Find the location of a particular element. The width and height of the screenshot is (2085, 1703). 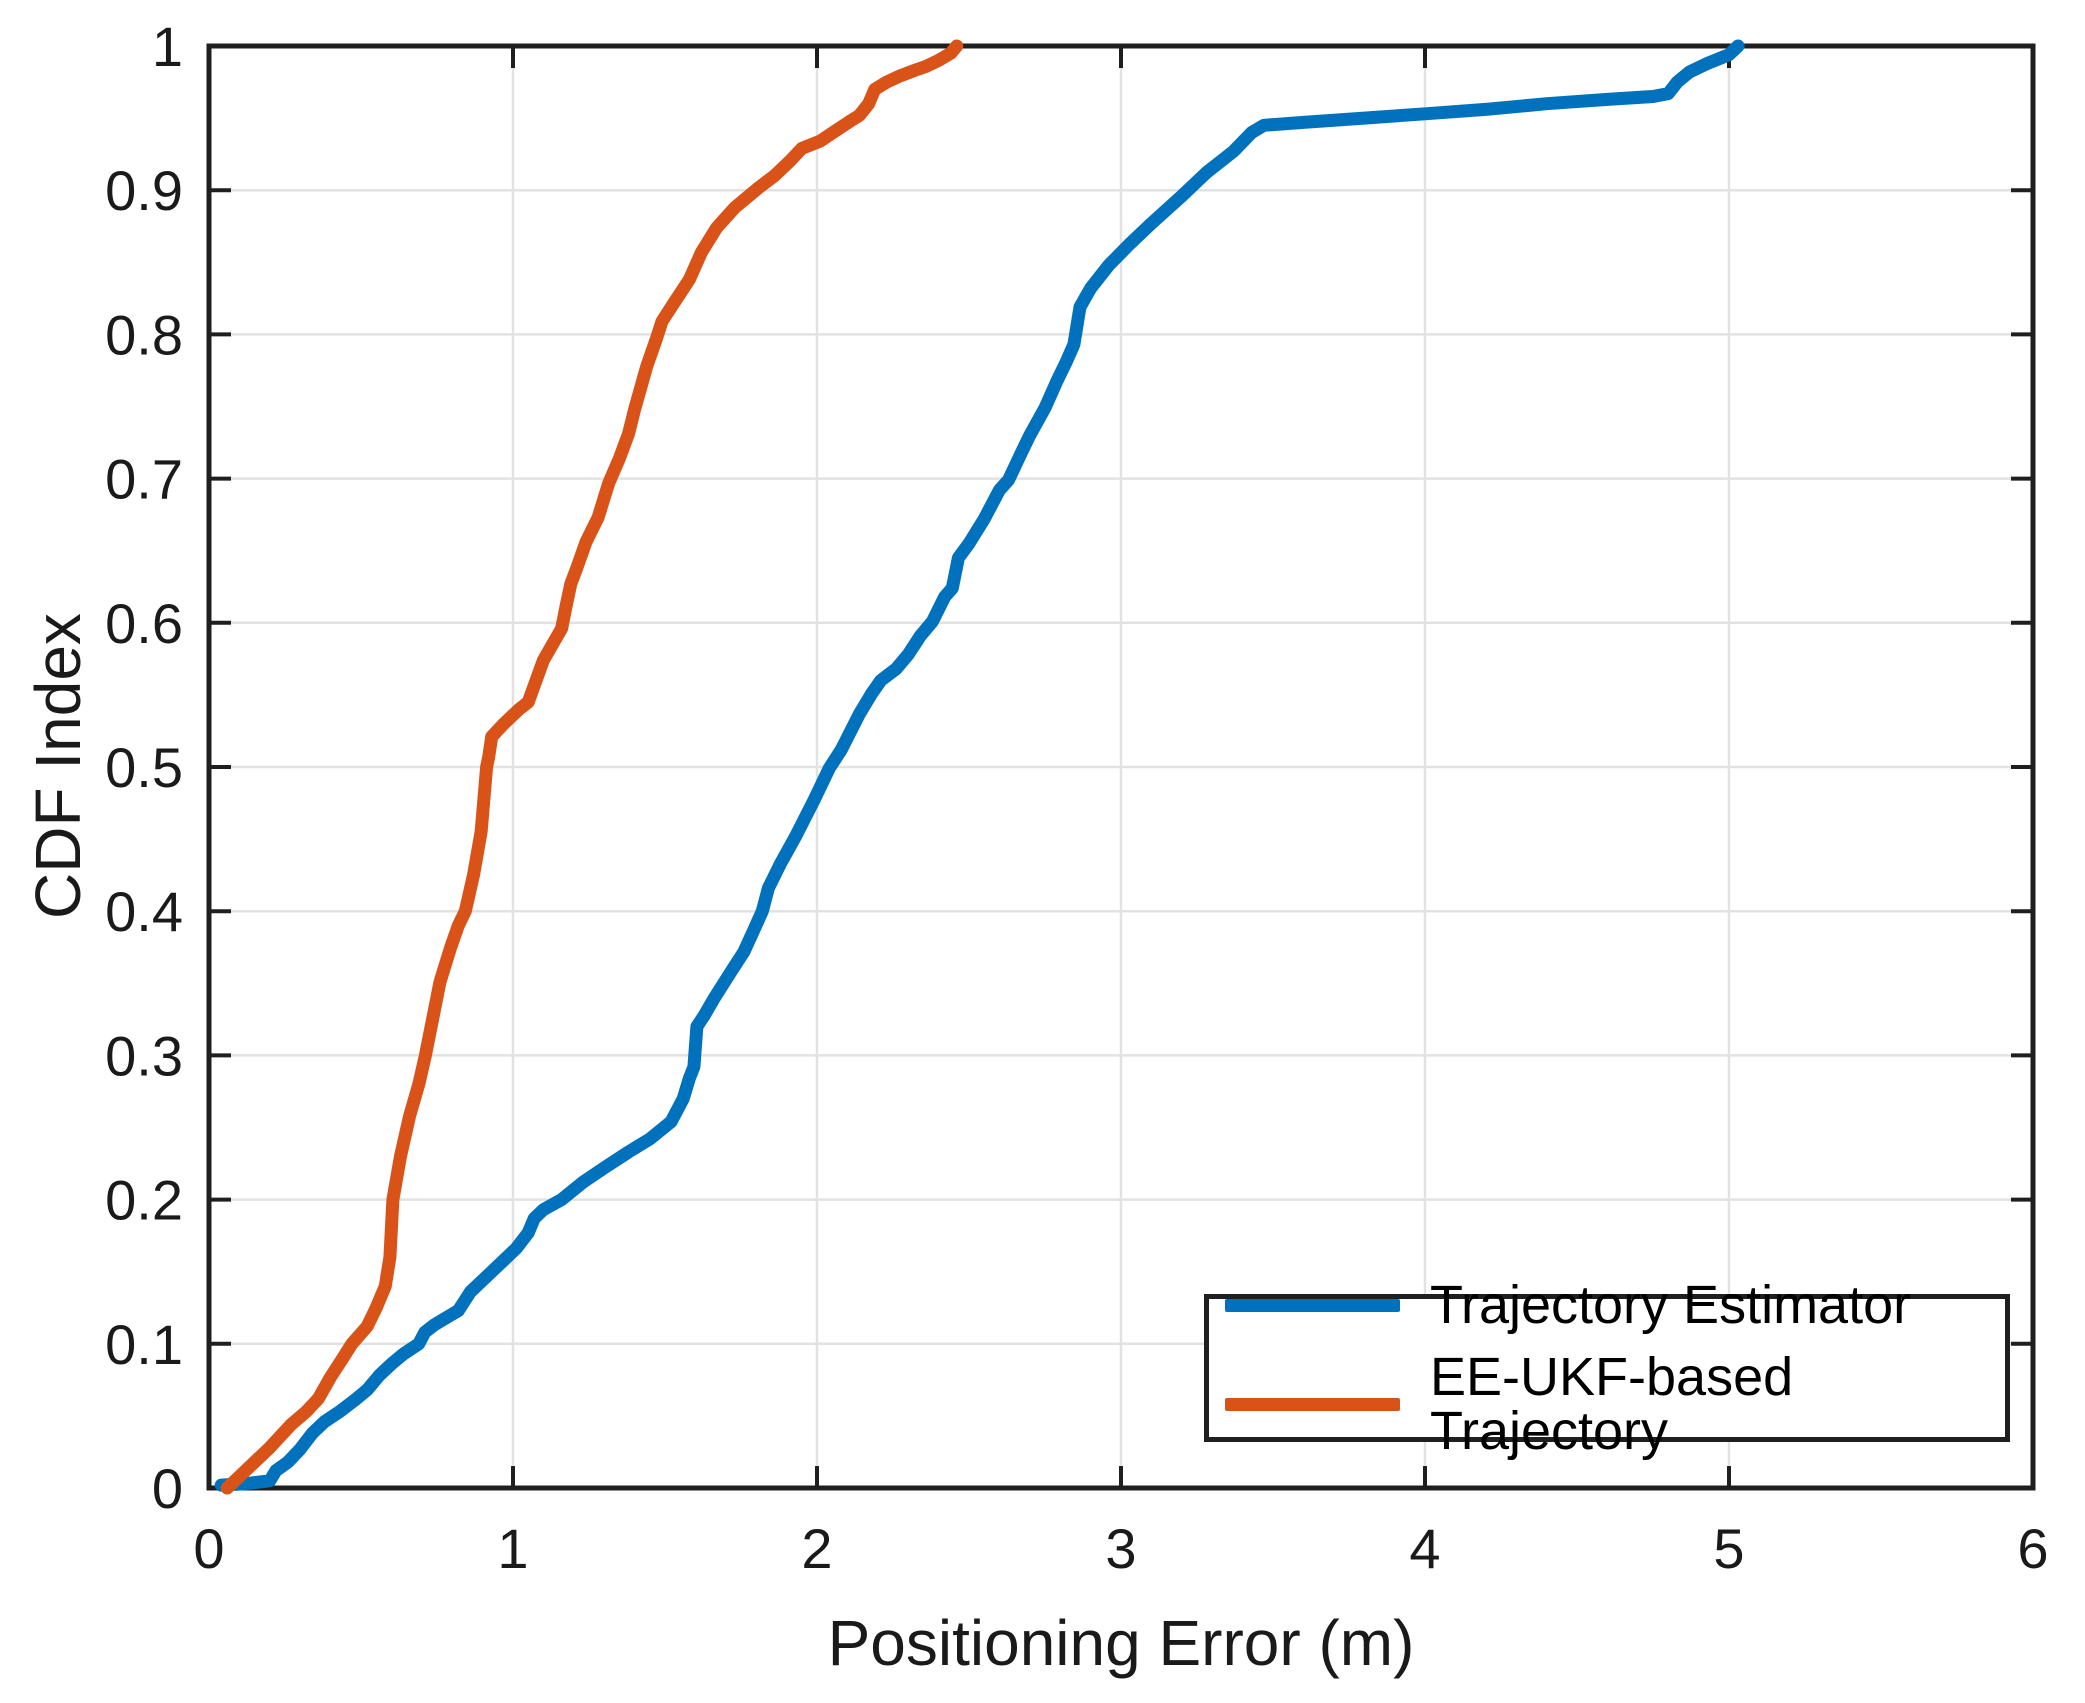

legend-swatch-ee-ukf-trajectory is located at coordinates (1312, 1404).